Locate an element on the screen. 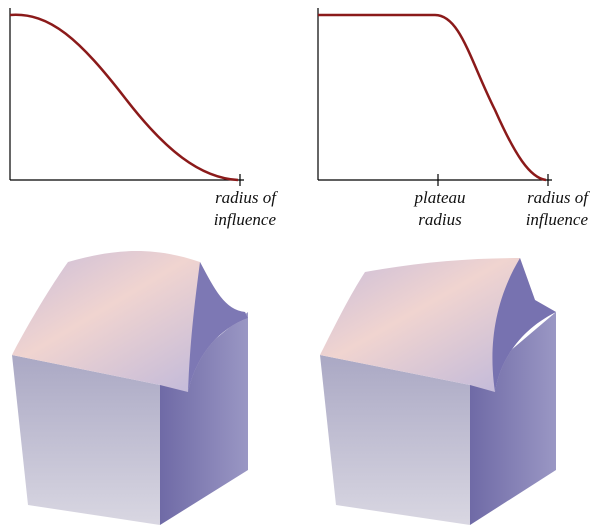  deformed-top is located at coordinates (130, 321).